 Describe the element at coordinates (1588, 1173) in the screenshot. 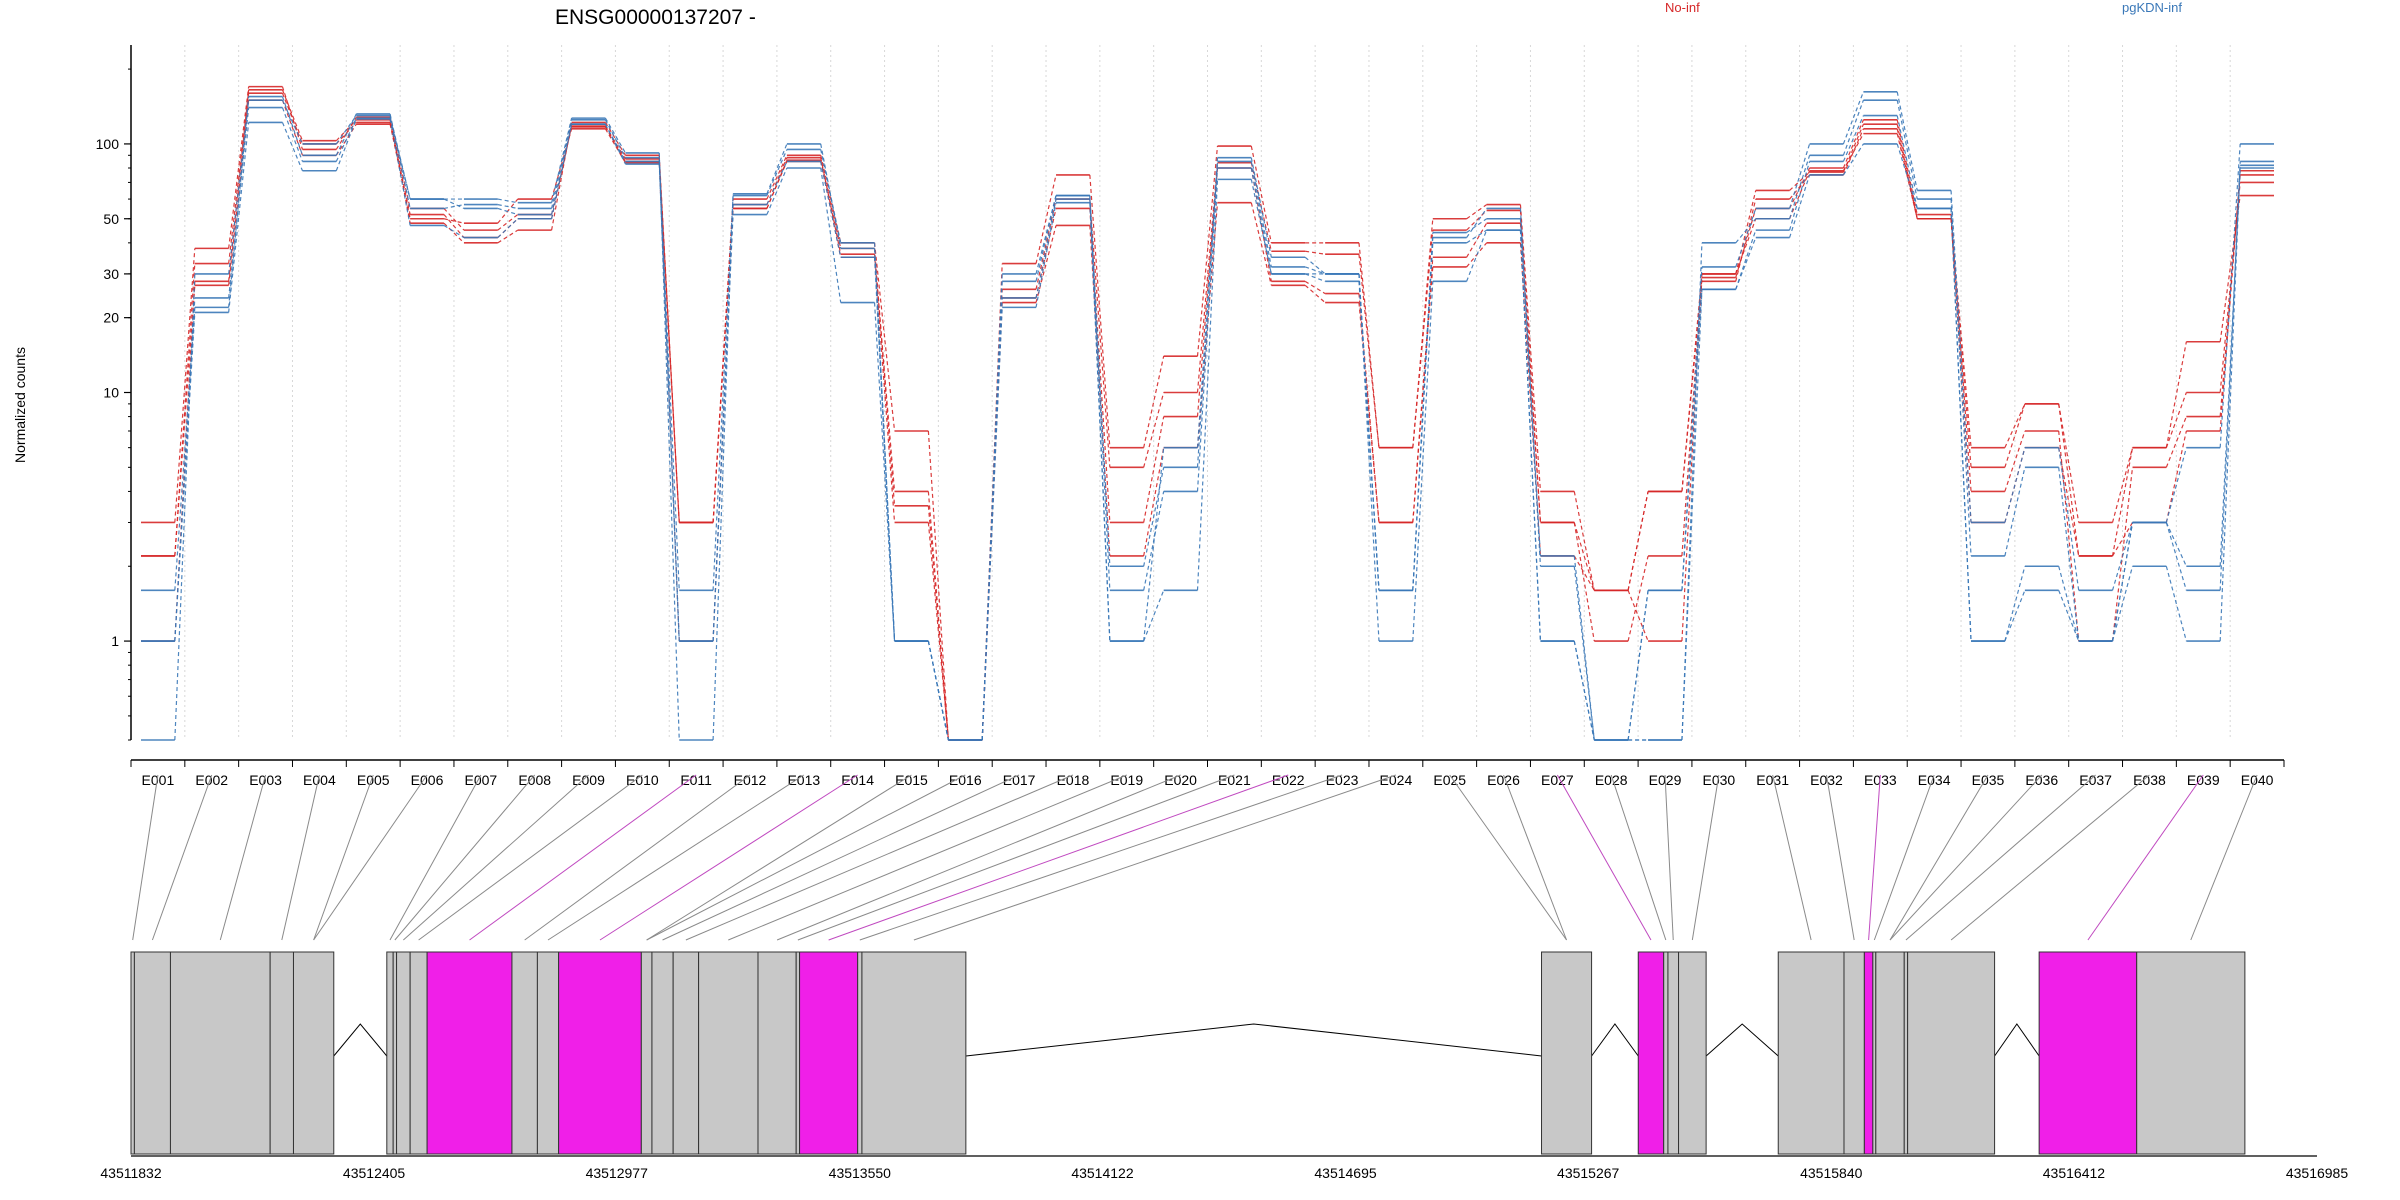

I see `coordinate-label: 43515267` at that location.